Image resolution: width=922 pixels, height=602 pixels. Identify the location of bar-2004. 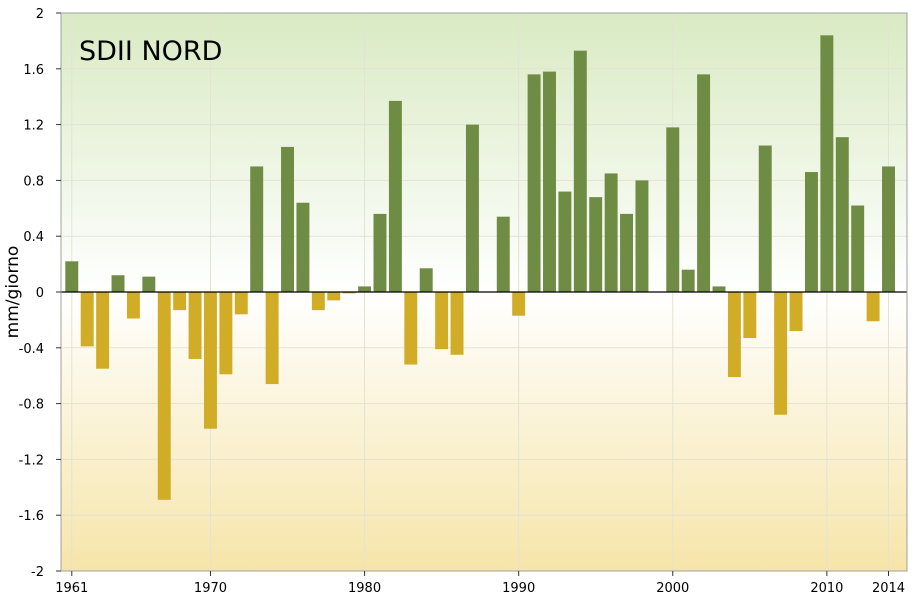
(734, 335).